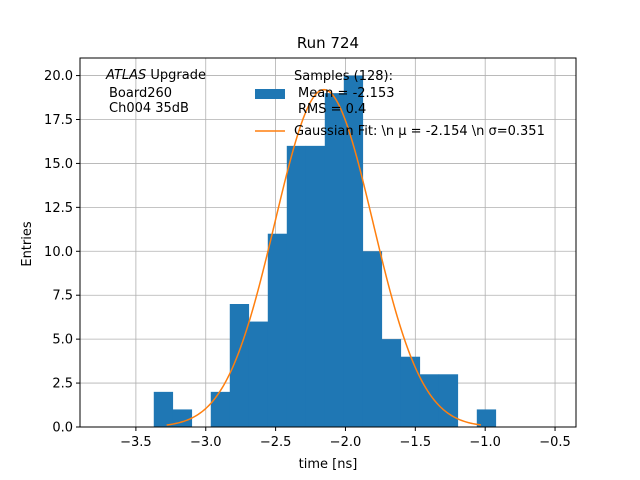  I want to click on y-tick-label: 2.5, so click(62, 384).